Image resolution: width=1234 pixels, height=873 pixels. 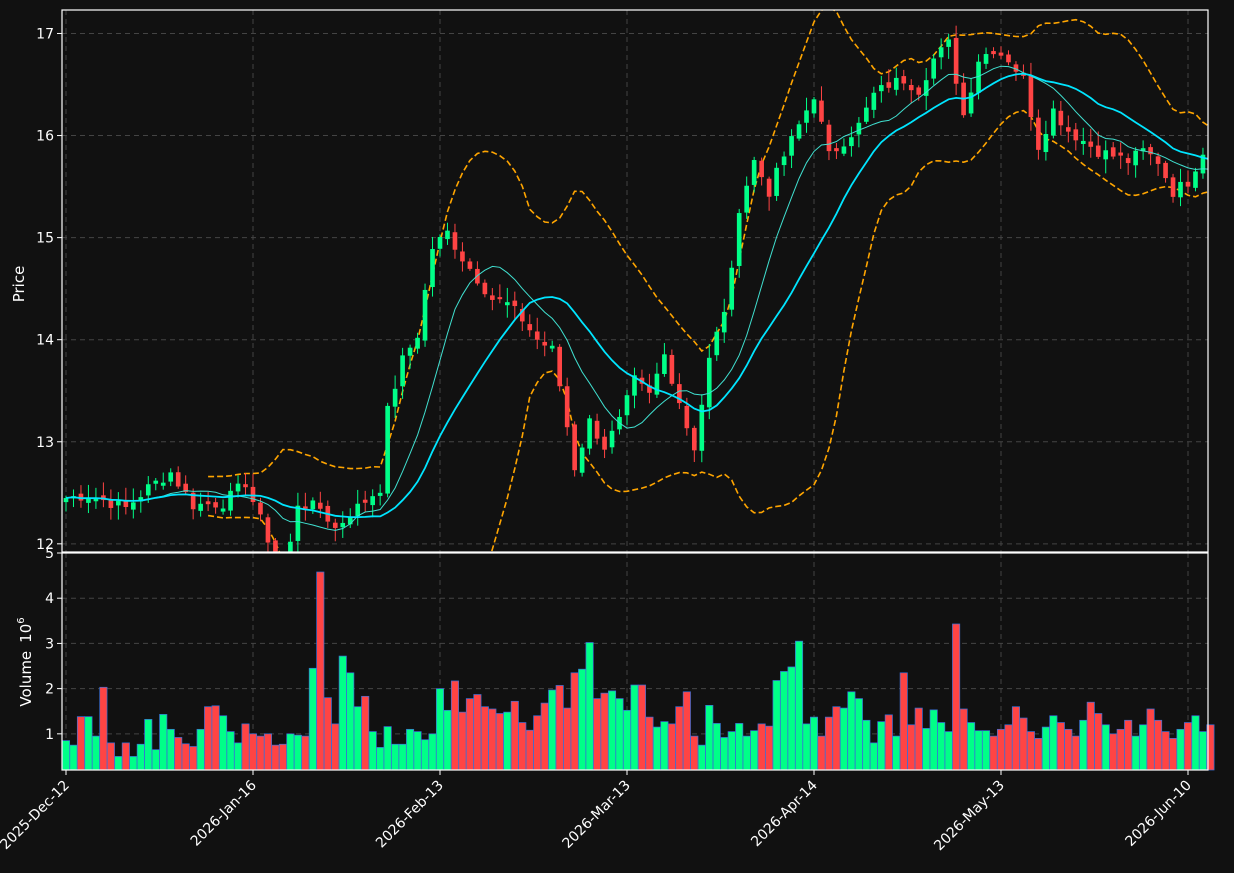 I want to click on volume-tick-label-3: 4, so click(x=49, y=599).